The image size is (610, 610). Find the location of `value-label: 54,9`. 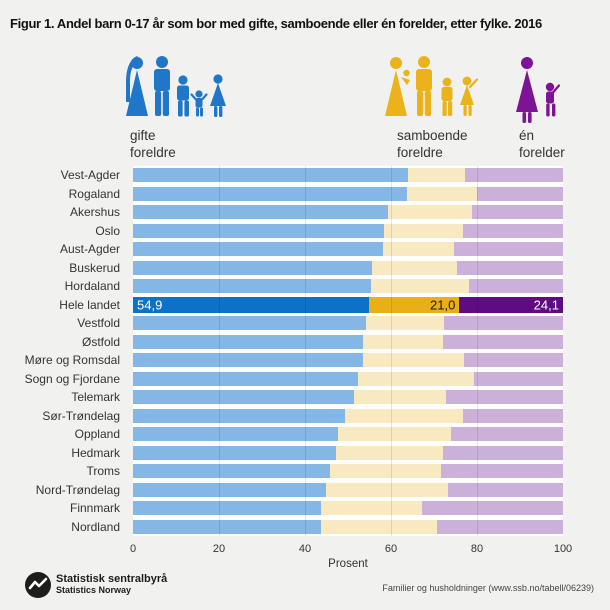

value-label: 54,9 is located at coordinates (150, 305).